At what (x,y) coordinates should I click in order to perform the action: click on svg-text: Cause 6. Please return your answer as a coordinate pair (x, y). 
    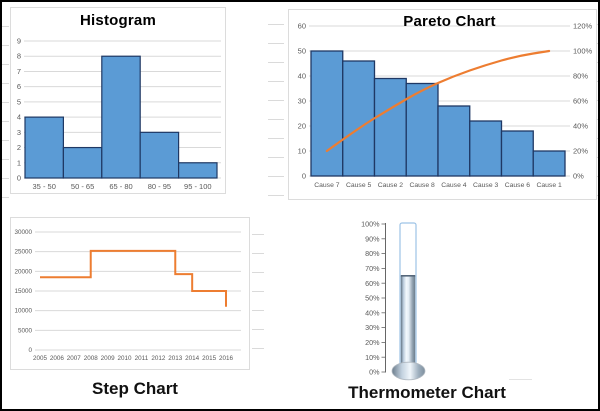
    Looking at the image, I should click on (518, 185).